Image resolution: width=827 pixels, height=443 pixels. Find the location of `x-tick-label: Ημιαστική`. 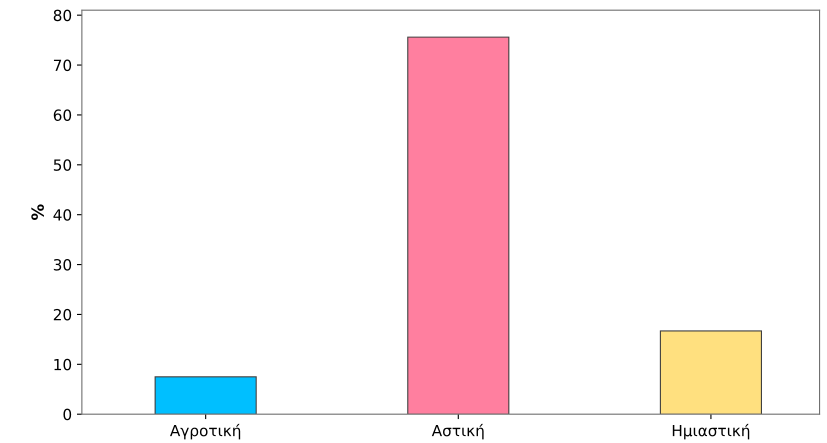

x-tick-label: Ημιαστική is located at coordinates (711, 432).